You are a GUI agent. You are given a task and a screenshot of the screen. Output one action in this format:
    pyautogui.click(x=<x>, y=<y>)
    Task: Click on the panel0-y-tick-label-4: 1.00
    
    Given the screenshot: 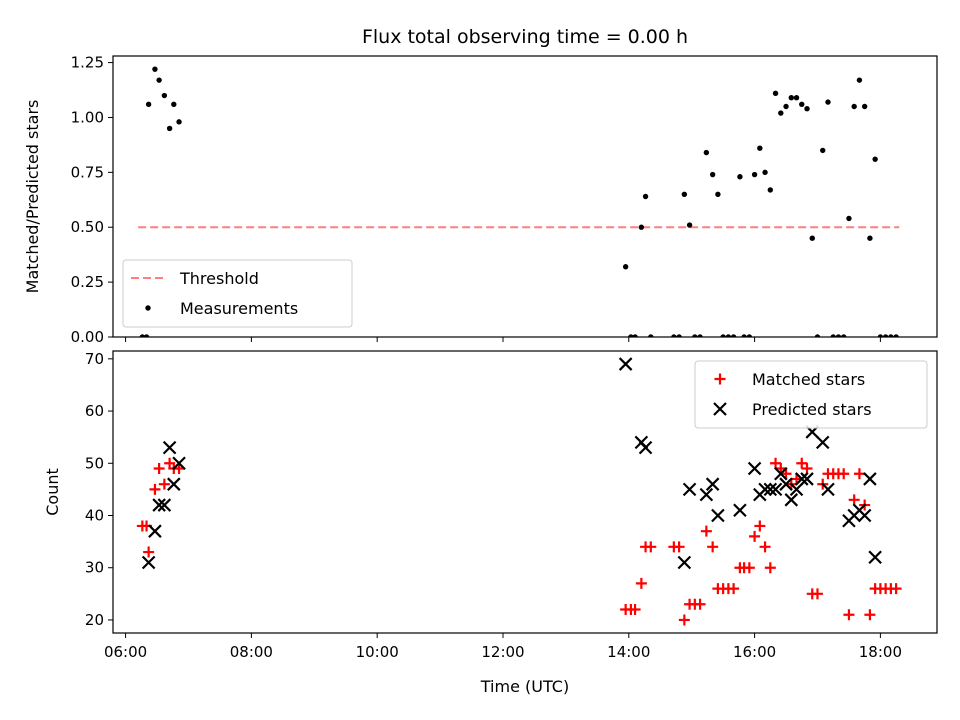 What is the action you would take?
    pyautogui.click(x=87, y=117)
    